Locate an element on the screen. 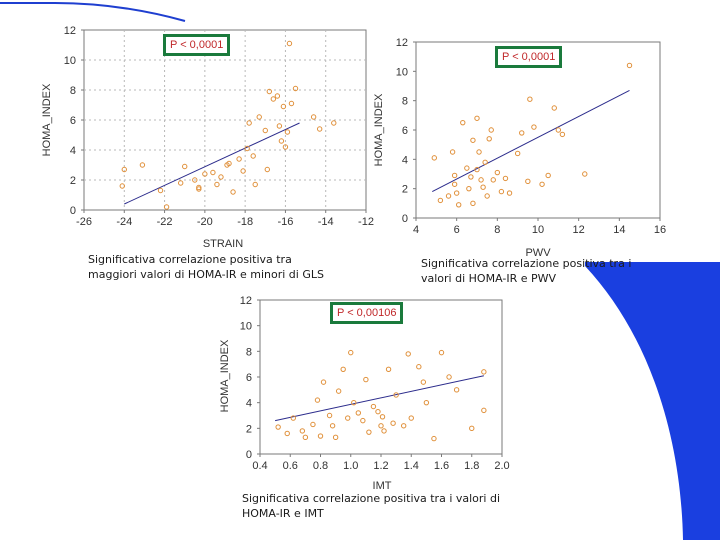 The width and height of the screenshot is (720, 540). x-axis-title: STRAIN is located at coordinates (223, 244).